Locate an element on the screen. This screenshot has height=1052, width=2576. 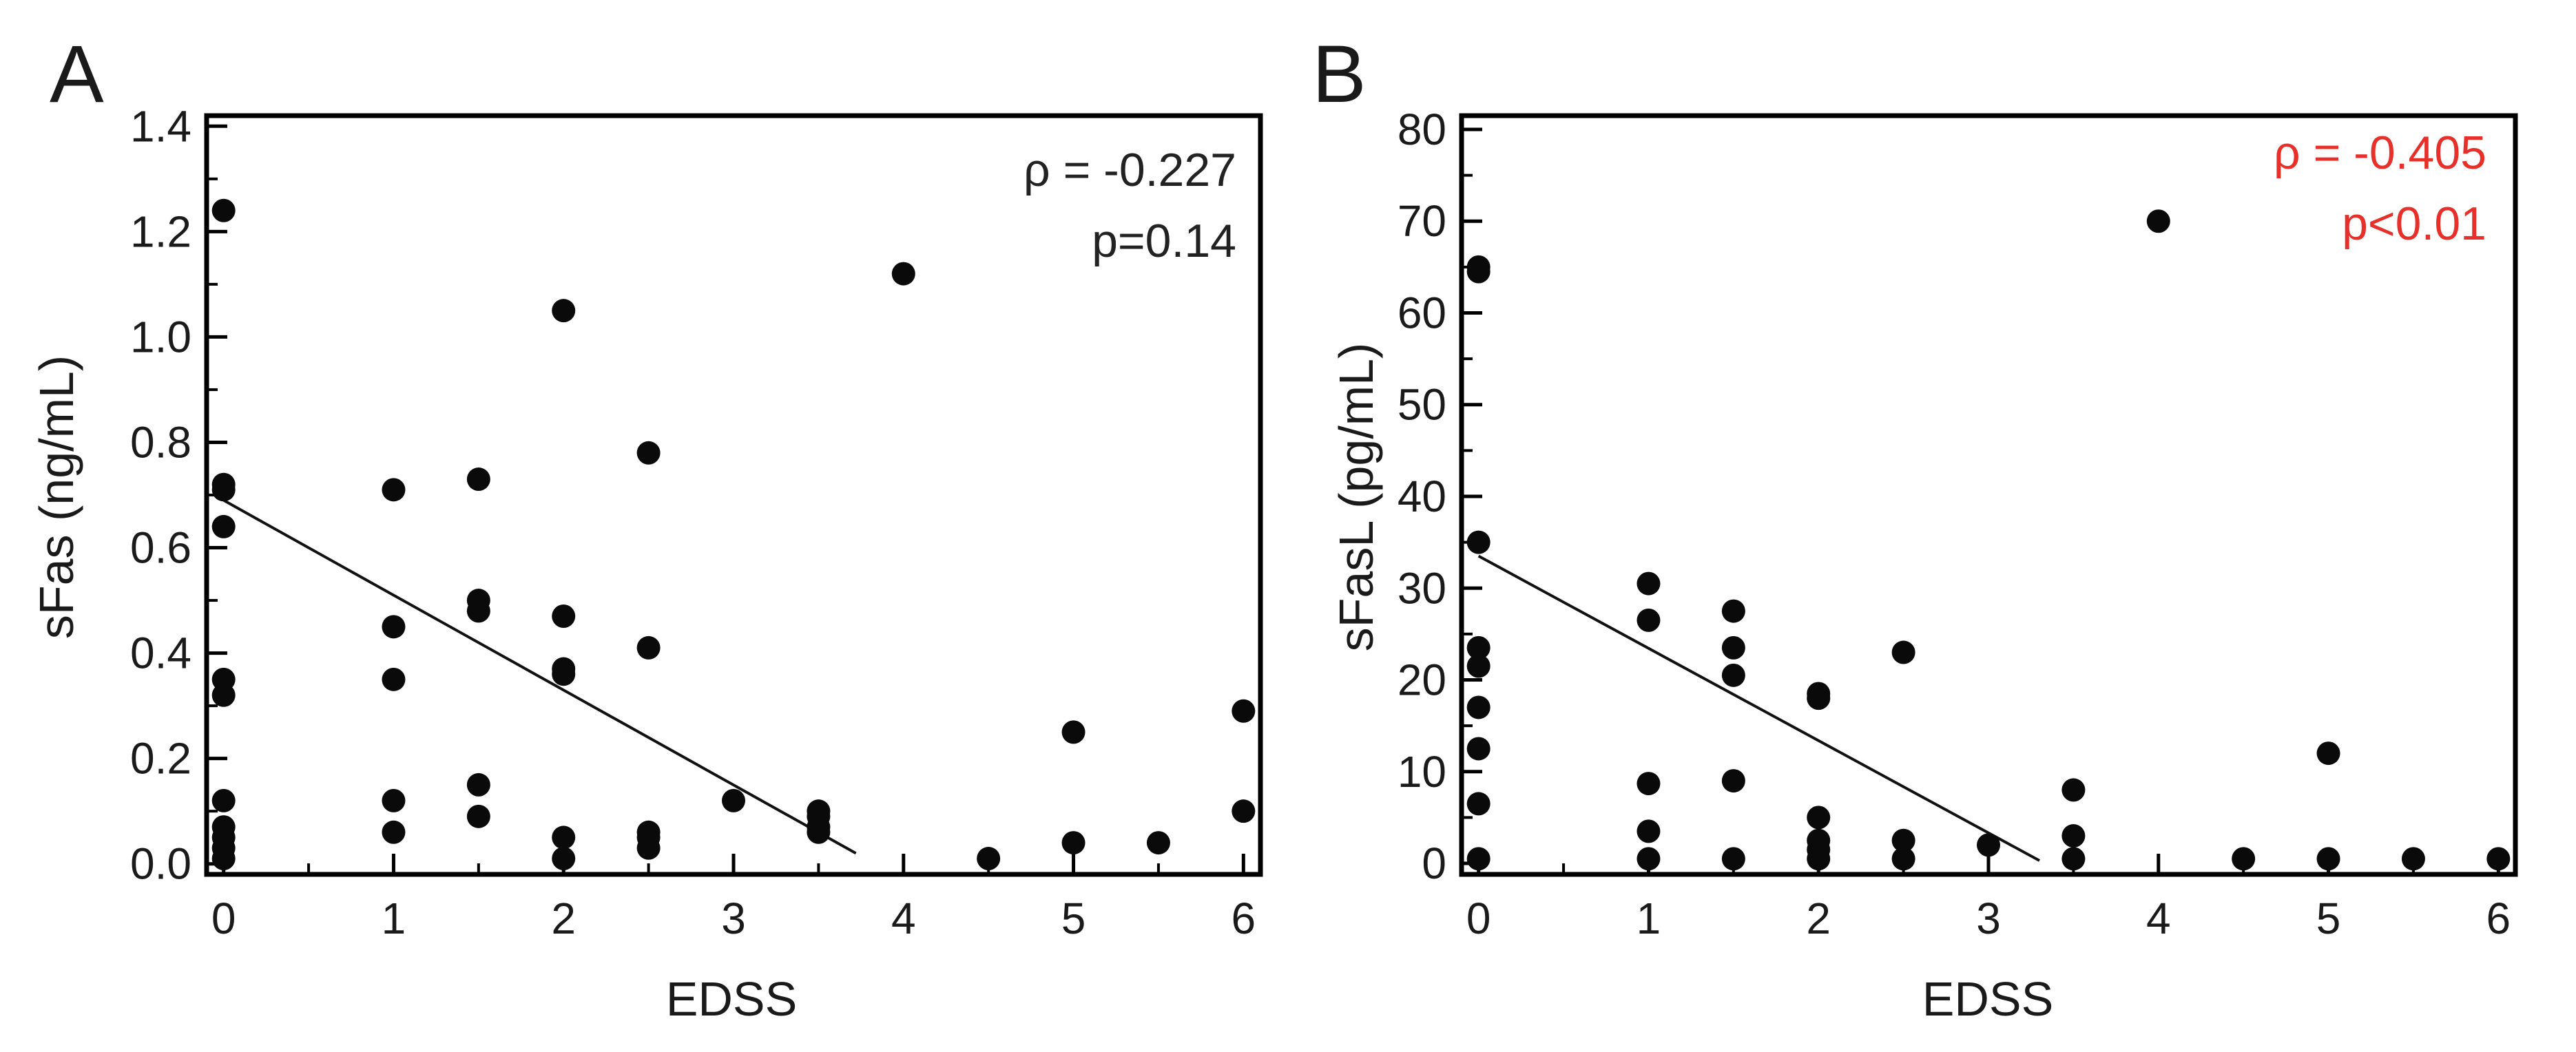
panel-letter: A is located at coordinates (77, 74).